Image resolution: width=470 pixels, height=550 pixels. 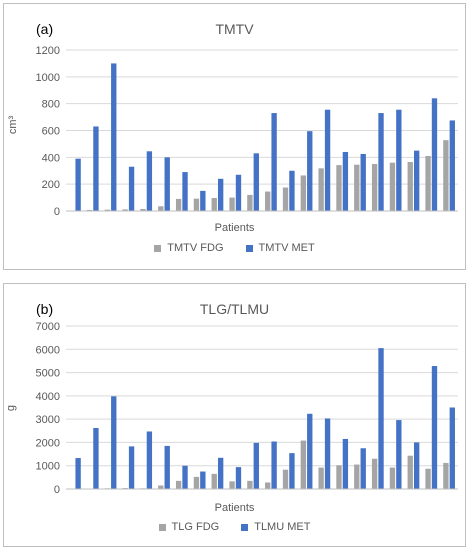 I want to click on y-tick-label: 5000, so click(x=48, y=374).